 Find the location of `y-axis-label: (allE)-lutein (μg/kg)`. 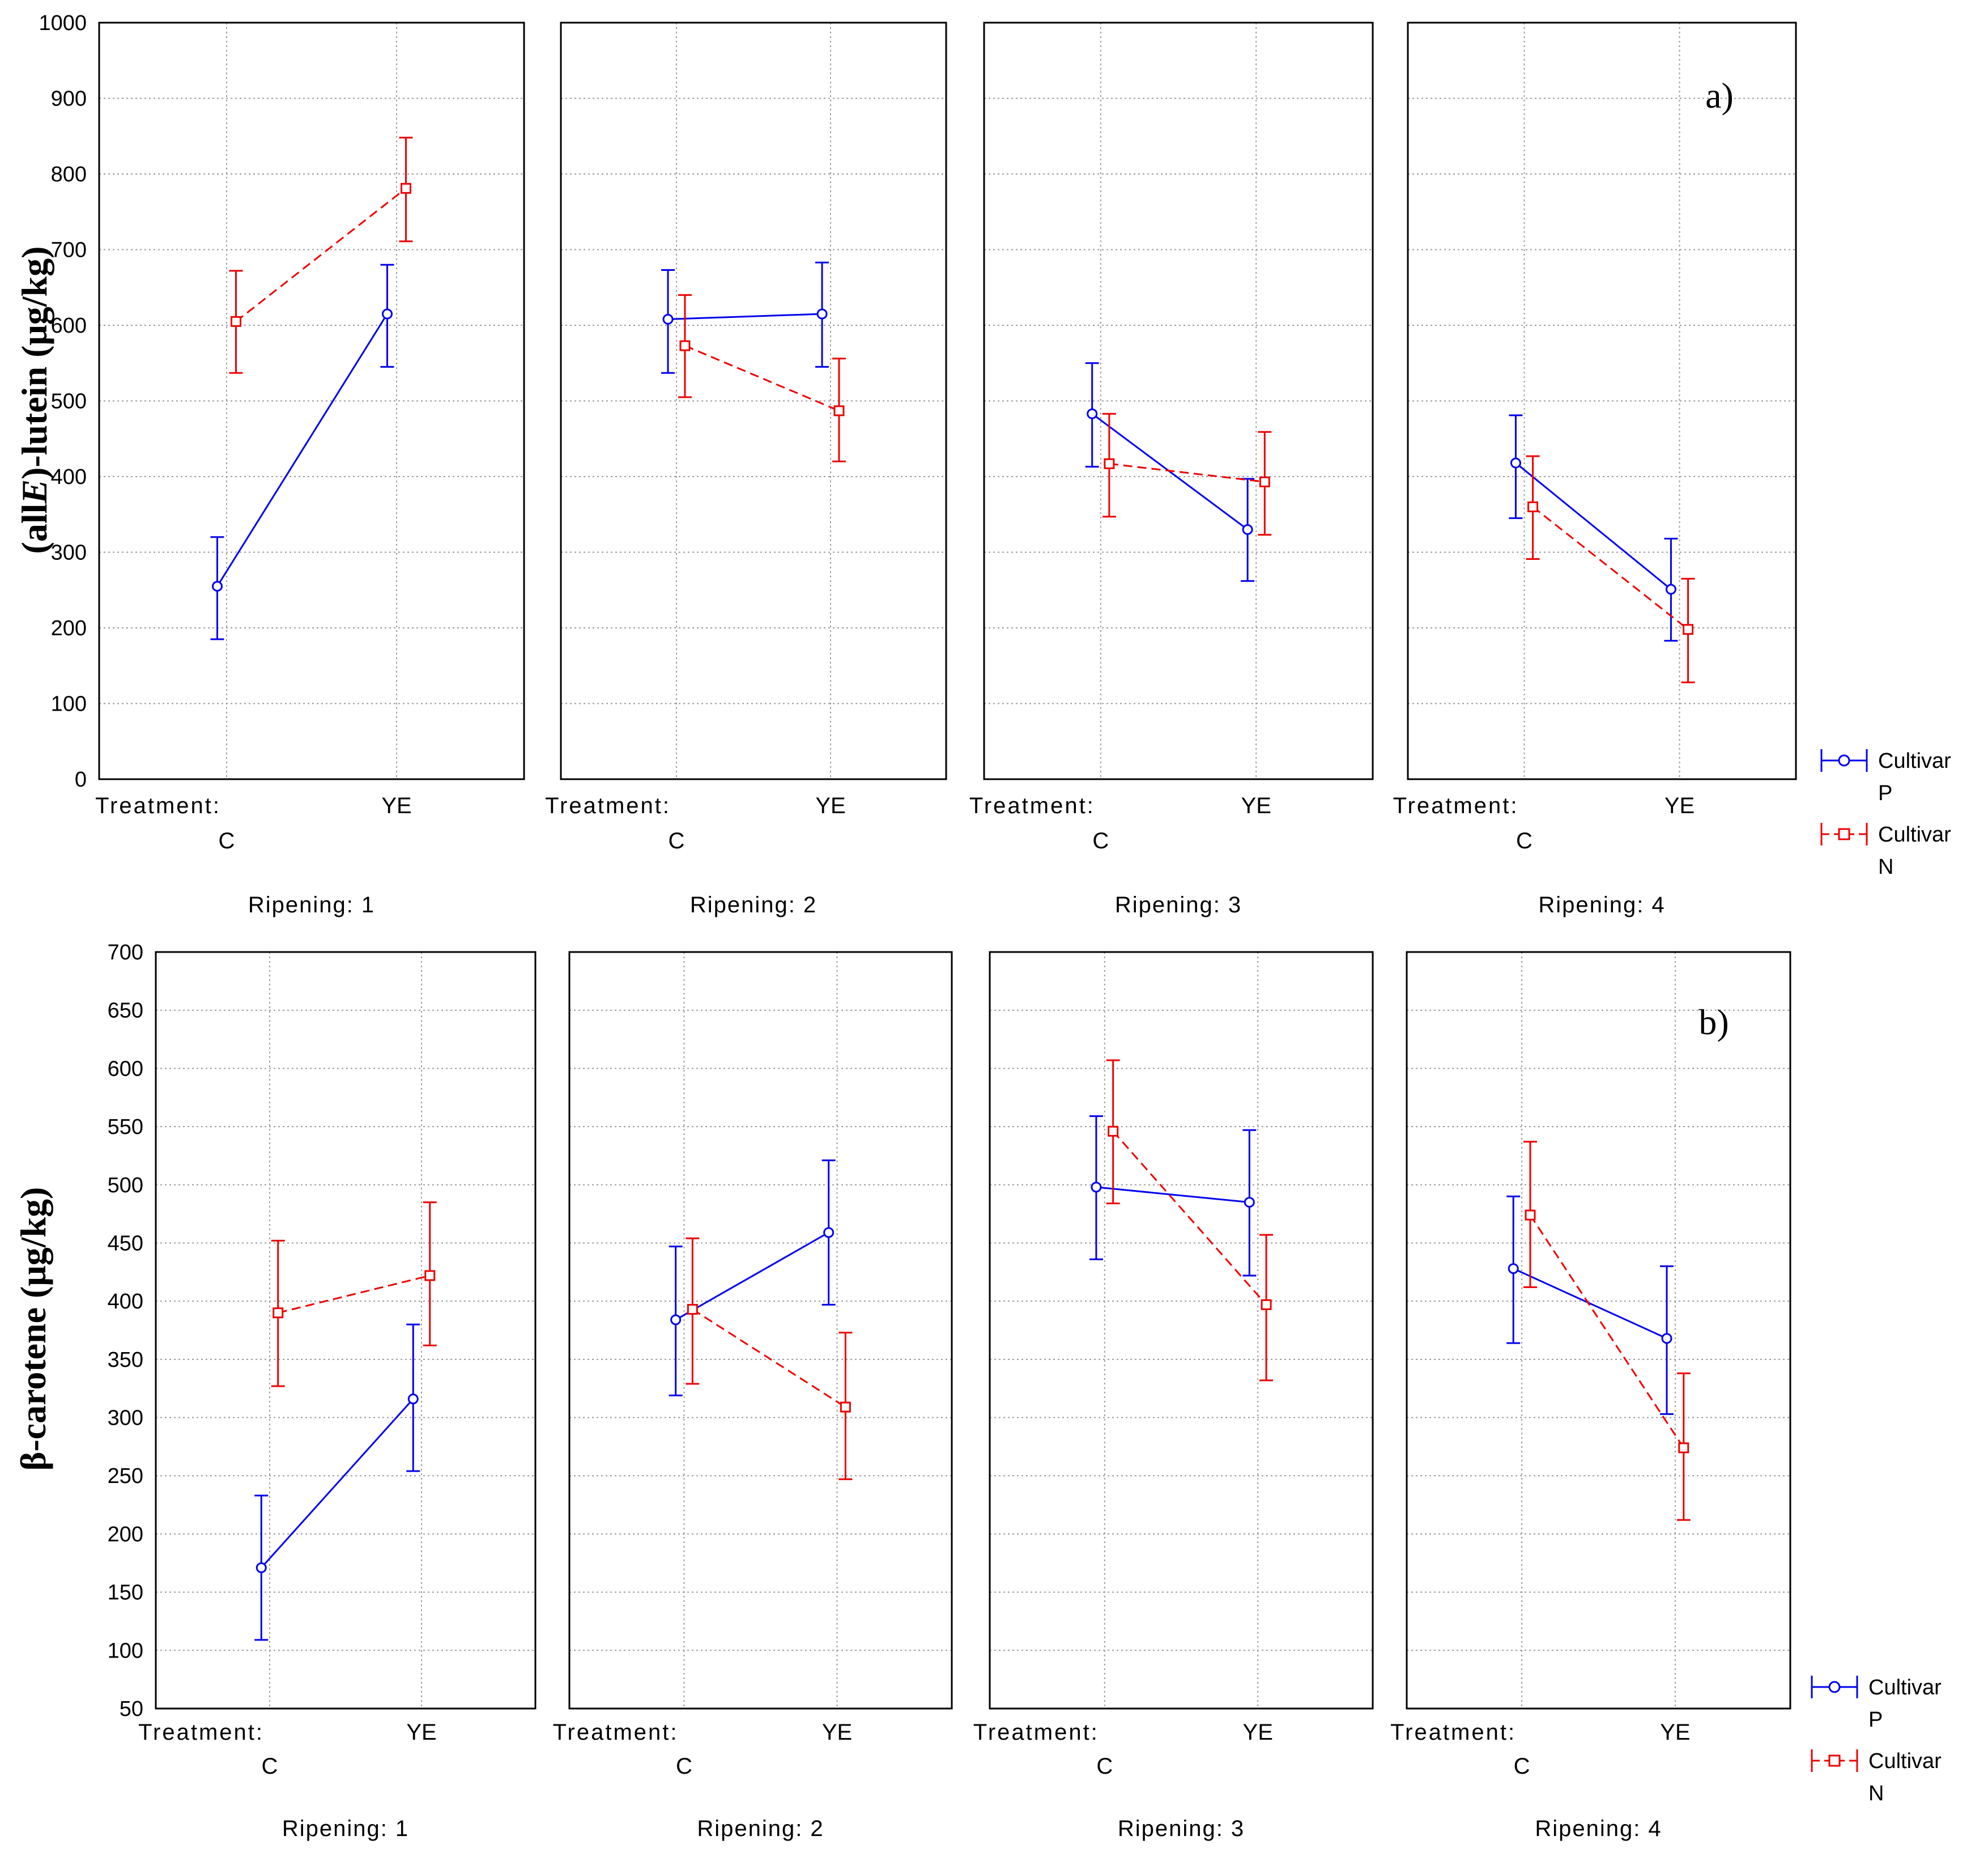

y-axis-label: (allE)-lutein (μg/kg) is located at coordinates (34, 400).